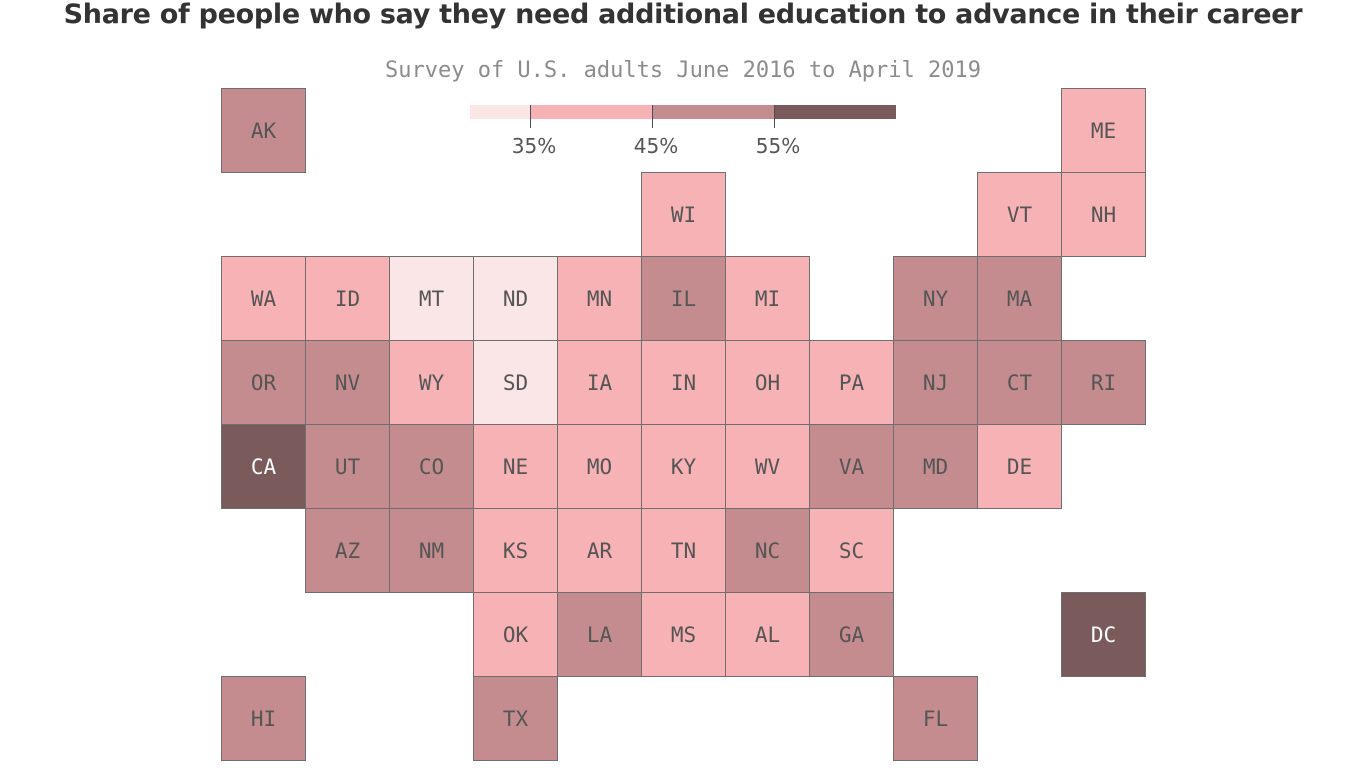 The width and height of the screenshot is (1366, 768). What do you see at coordinates (515, 466) in the screenshot?
I see `state-tile-ne: NE` at bounding box center [515, 466].